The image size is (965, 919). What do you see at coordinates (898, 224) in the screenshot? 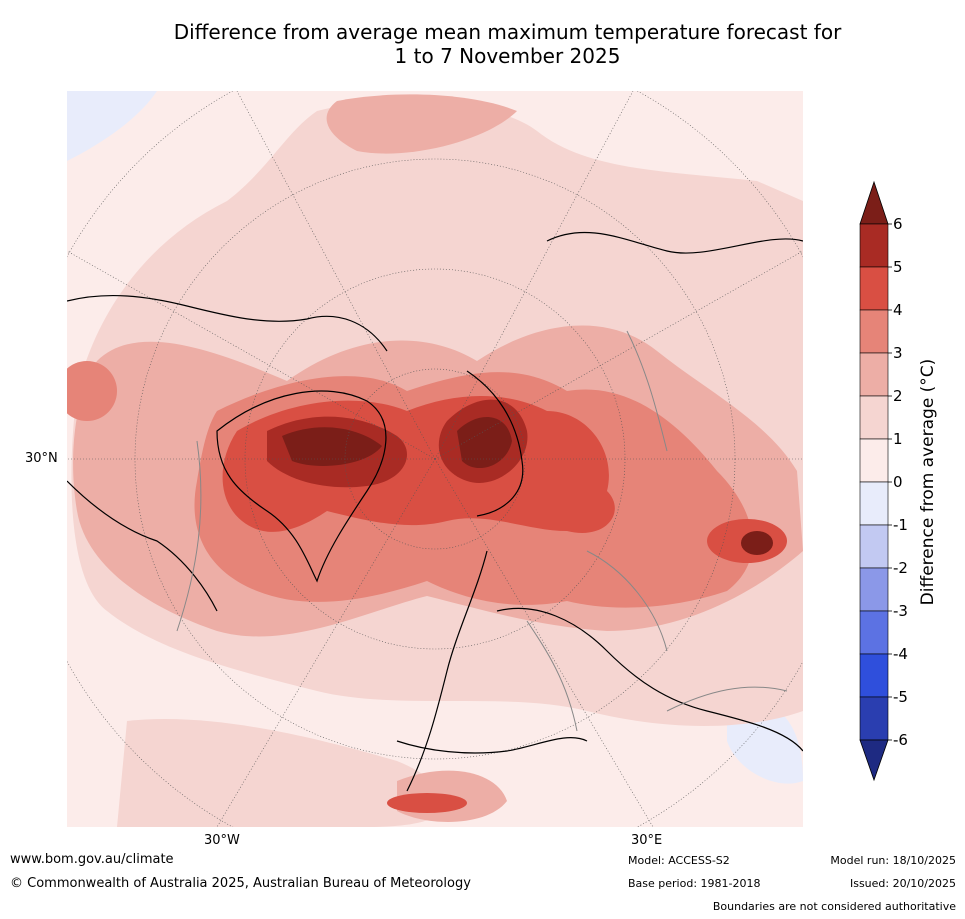
I see `colorbar-tick-label: 6` at bounding box center [898, 224].